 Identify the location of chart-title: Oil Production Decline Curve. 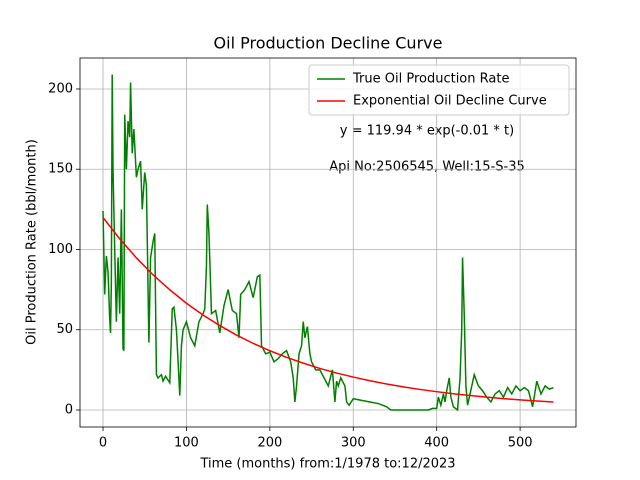
(328, 43).